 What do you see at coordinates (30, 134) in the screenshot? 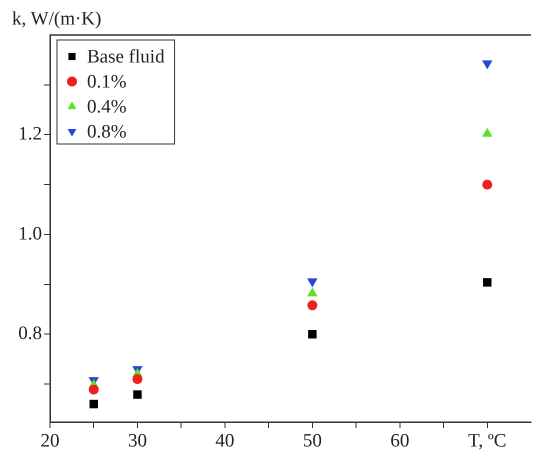
I see `y-tick-label: 1.2` at bounding box center [30, 134].